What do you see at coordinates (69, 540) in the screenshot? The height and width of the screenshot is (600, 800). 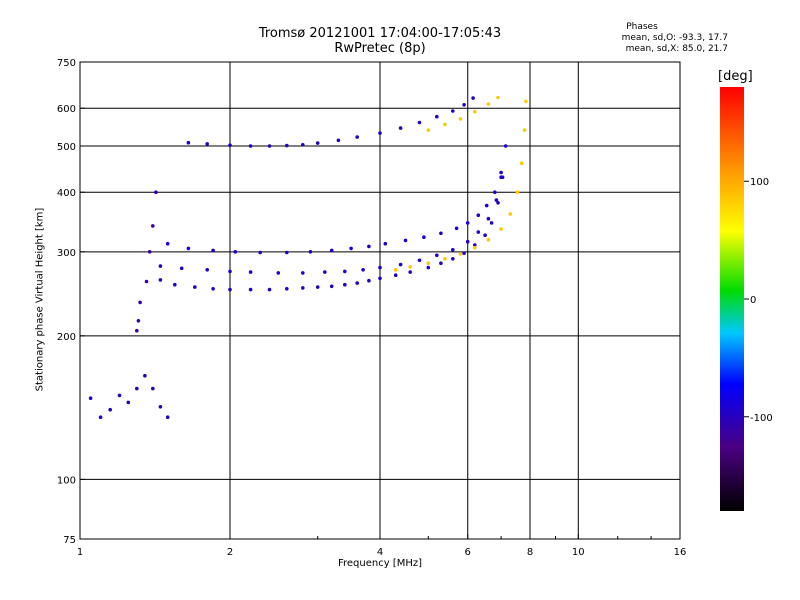 I see `y-tick-label: 75` at bounding box center [69, 540].